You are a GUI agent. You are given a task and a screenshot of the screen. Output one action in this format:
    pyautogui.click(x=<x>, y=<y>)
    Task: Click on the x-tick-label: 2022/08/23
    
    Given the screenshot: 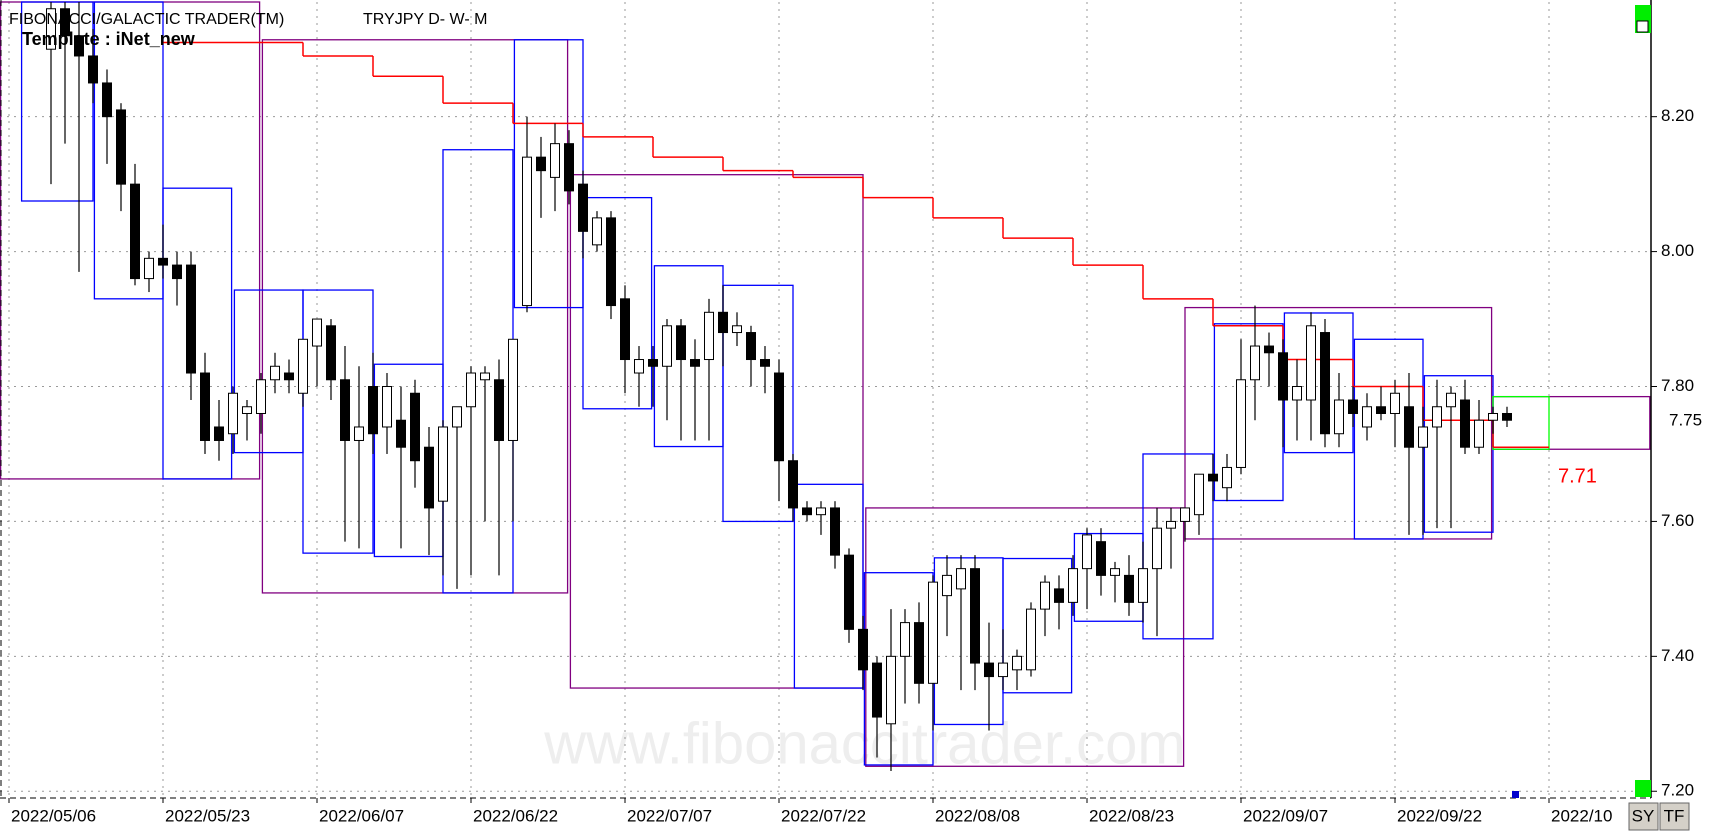 What is the action you would take?
    pyautogui.click(x=1131, y=815)
    